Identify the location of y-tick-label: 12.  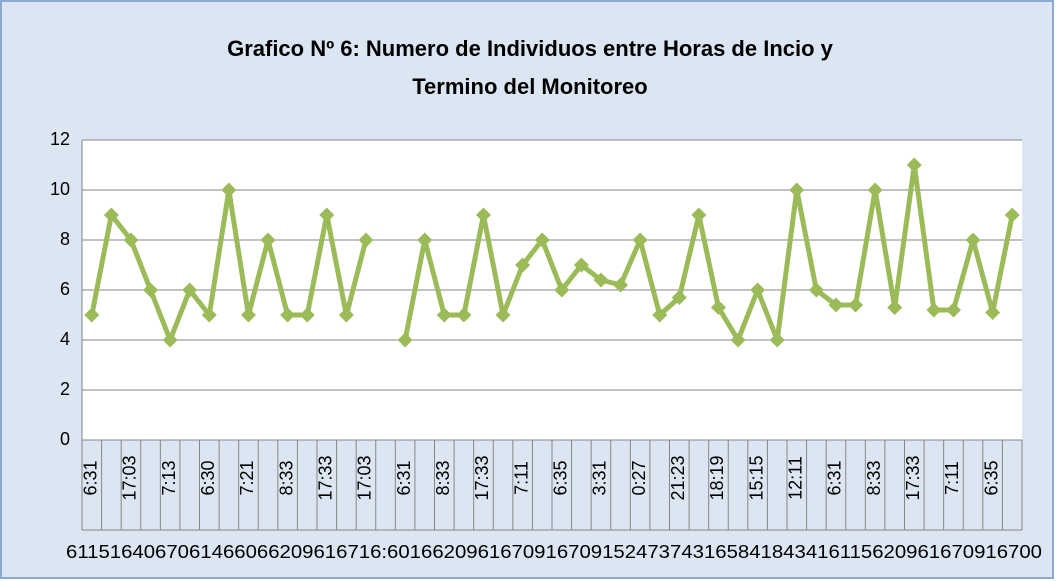
(60, 139).